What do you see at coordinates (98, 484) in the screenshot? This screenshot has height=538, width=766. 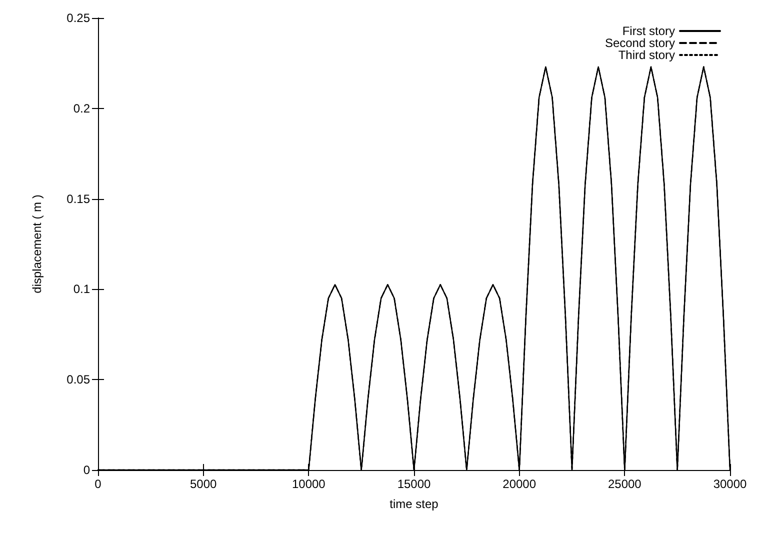 I see `x-tick-label: 0` at bounding box center [98, 484].